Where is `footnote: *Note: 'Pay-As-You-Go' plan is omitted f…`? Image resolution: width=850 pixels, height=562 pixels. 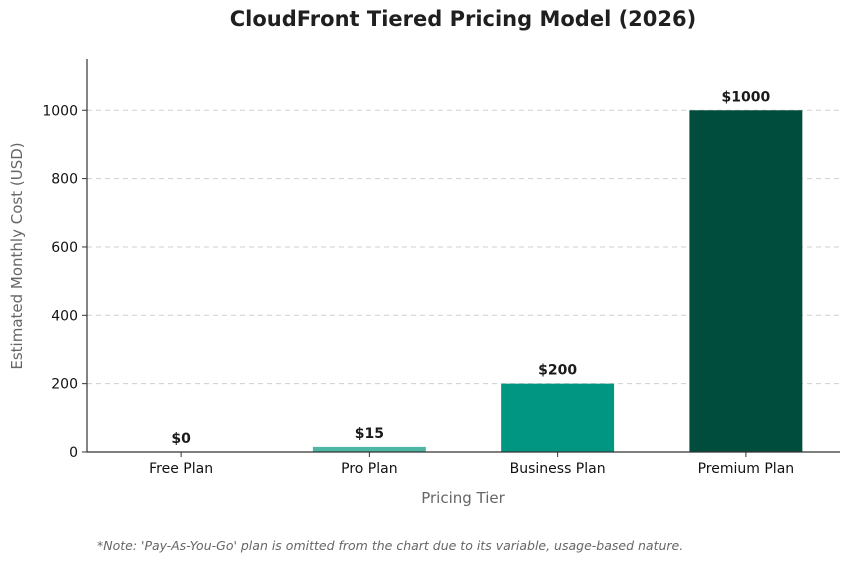 footnote: *Note: 'Pay-As-You-Go' plan is omitted f… is located at coordinates (390, 545).